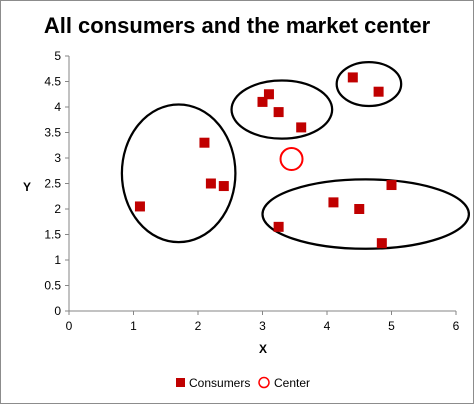 This screenshot has width=474, height=404. I want to click on y-axis-title: Y, so click(27, 187).